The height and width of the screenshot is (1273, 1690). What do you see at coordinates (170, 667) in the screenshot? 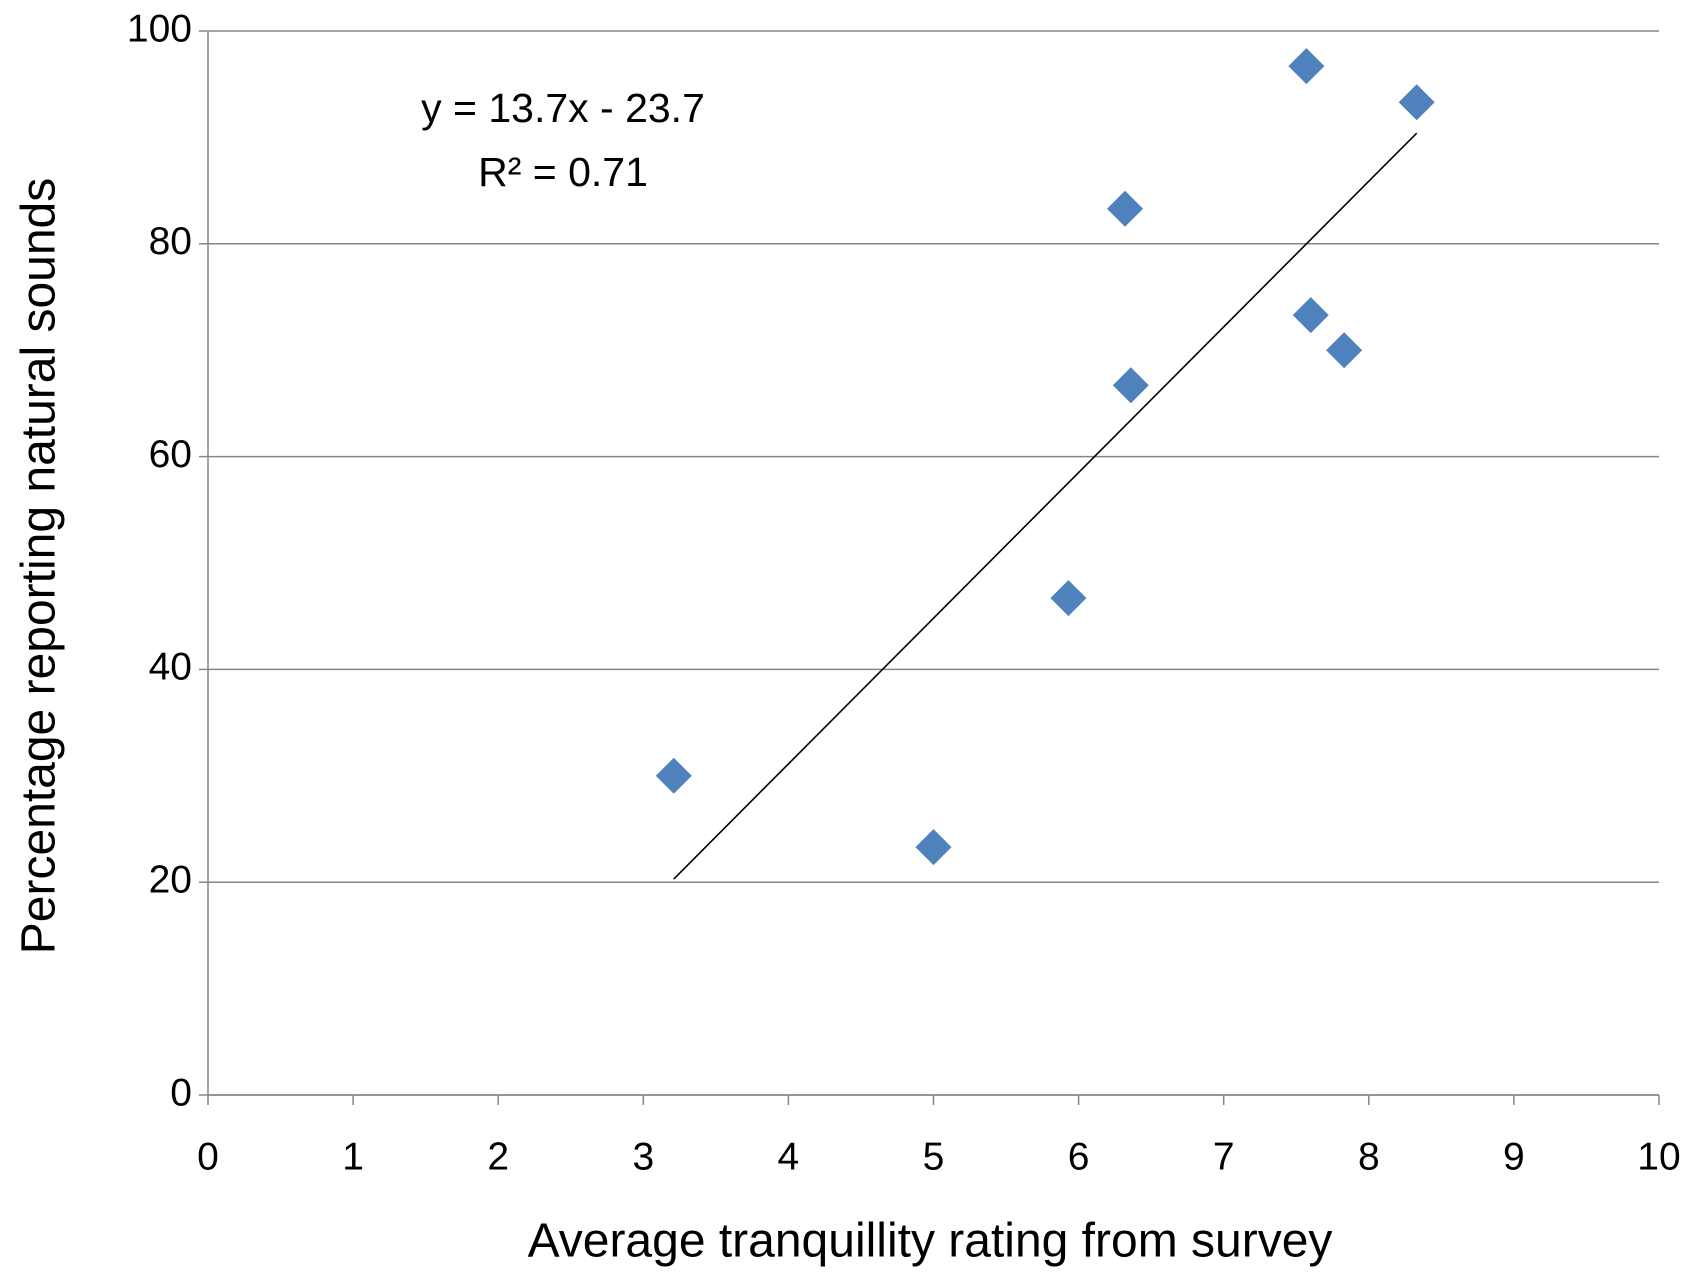
I see `y-tick-label: 40` at bounding box center [170, 667].